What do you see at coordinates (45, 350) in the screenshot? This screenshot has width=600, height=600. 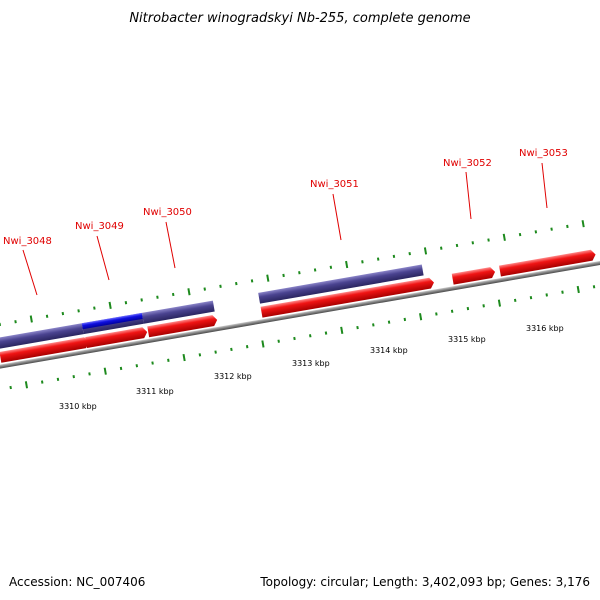 I see `gene-nwi-3048-forward` at bounding box center [45, 350].